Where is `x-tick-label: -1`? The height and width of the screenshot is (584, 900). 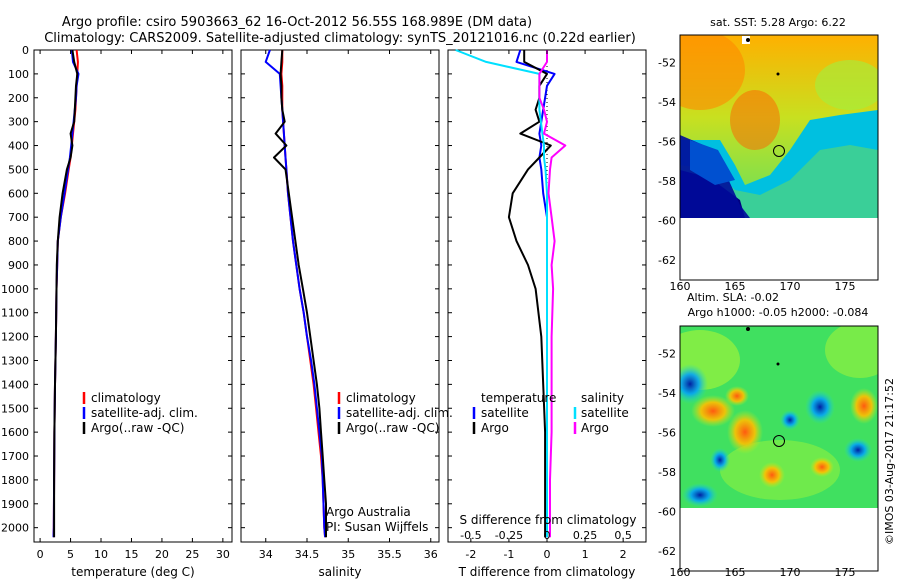
x-tick-label: -1 is located at coordinates (508, 554).